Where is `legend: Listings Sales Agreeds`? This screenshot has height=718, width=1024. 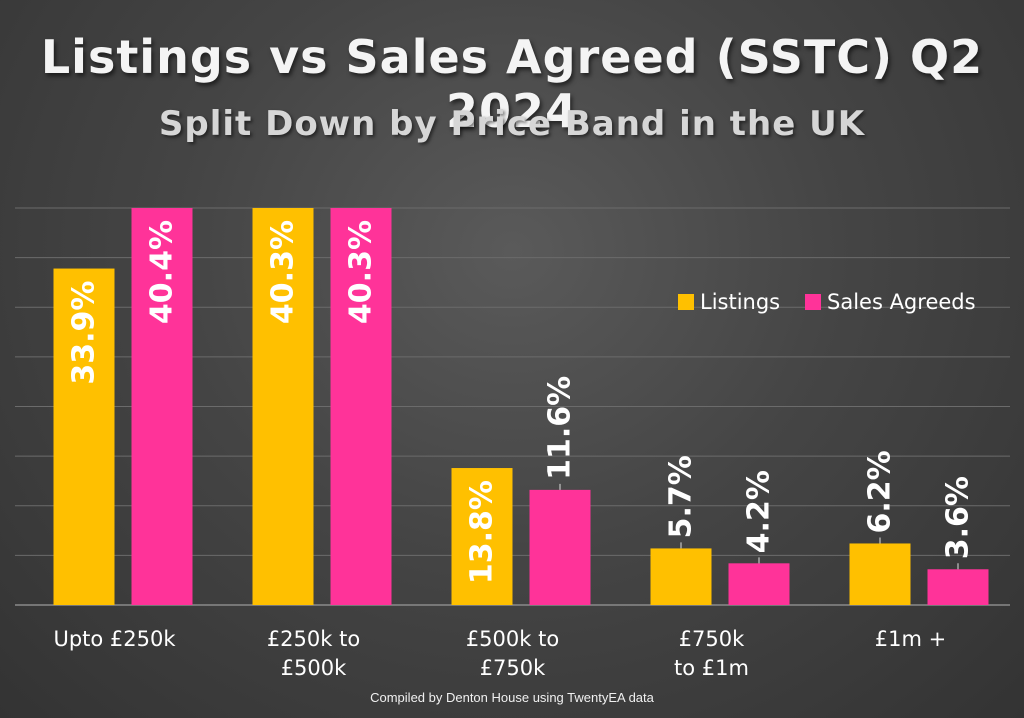 legend: Listings Sales Agreeds is located at coordinates (827, 302).